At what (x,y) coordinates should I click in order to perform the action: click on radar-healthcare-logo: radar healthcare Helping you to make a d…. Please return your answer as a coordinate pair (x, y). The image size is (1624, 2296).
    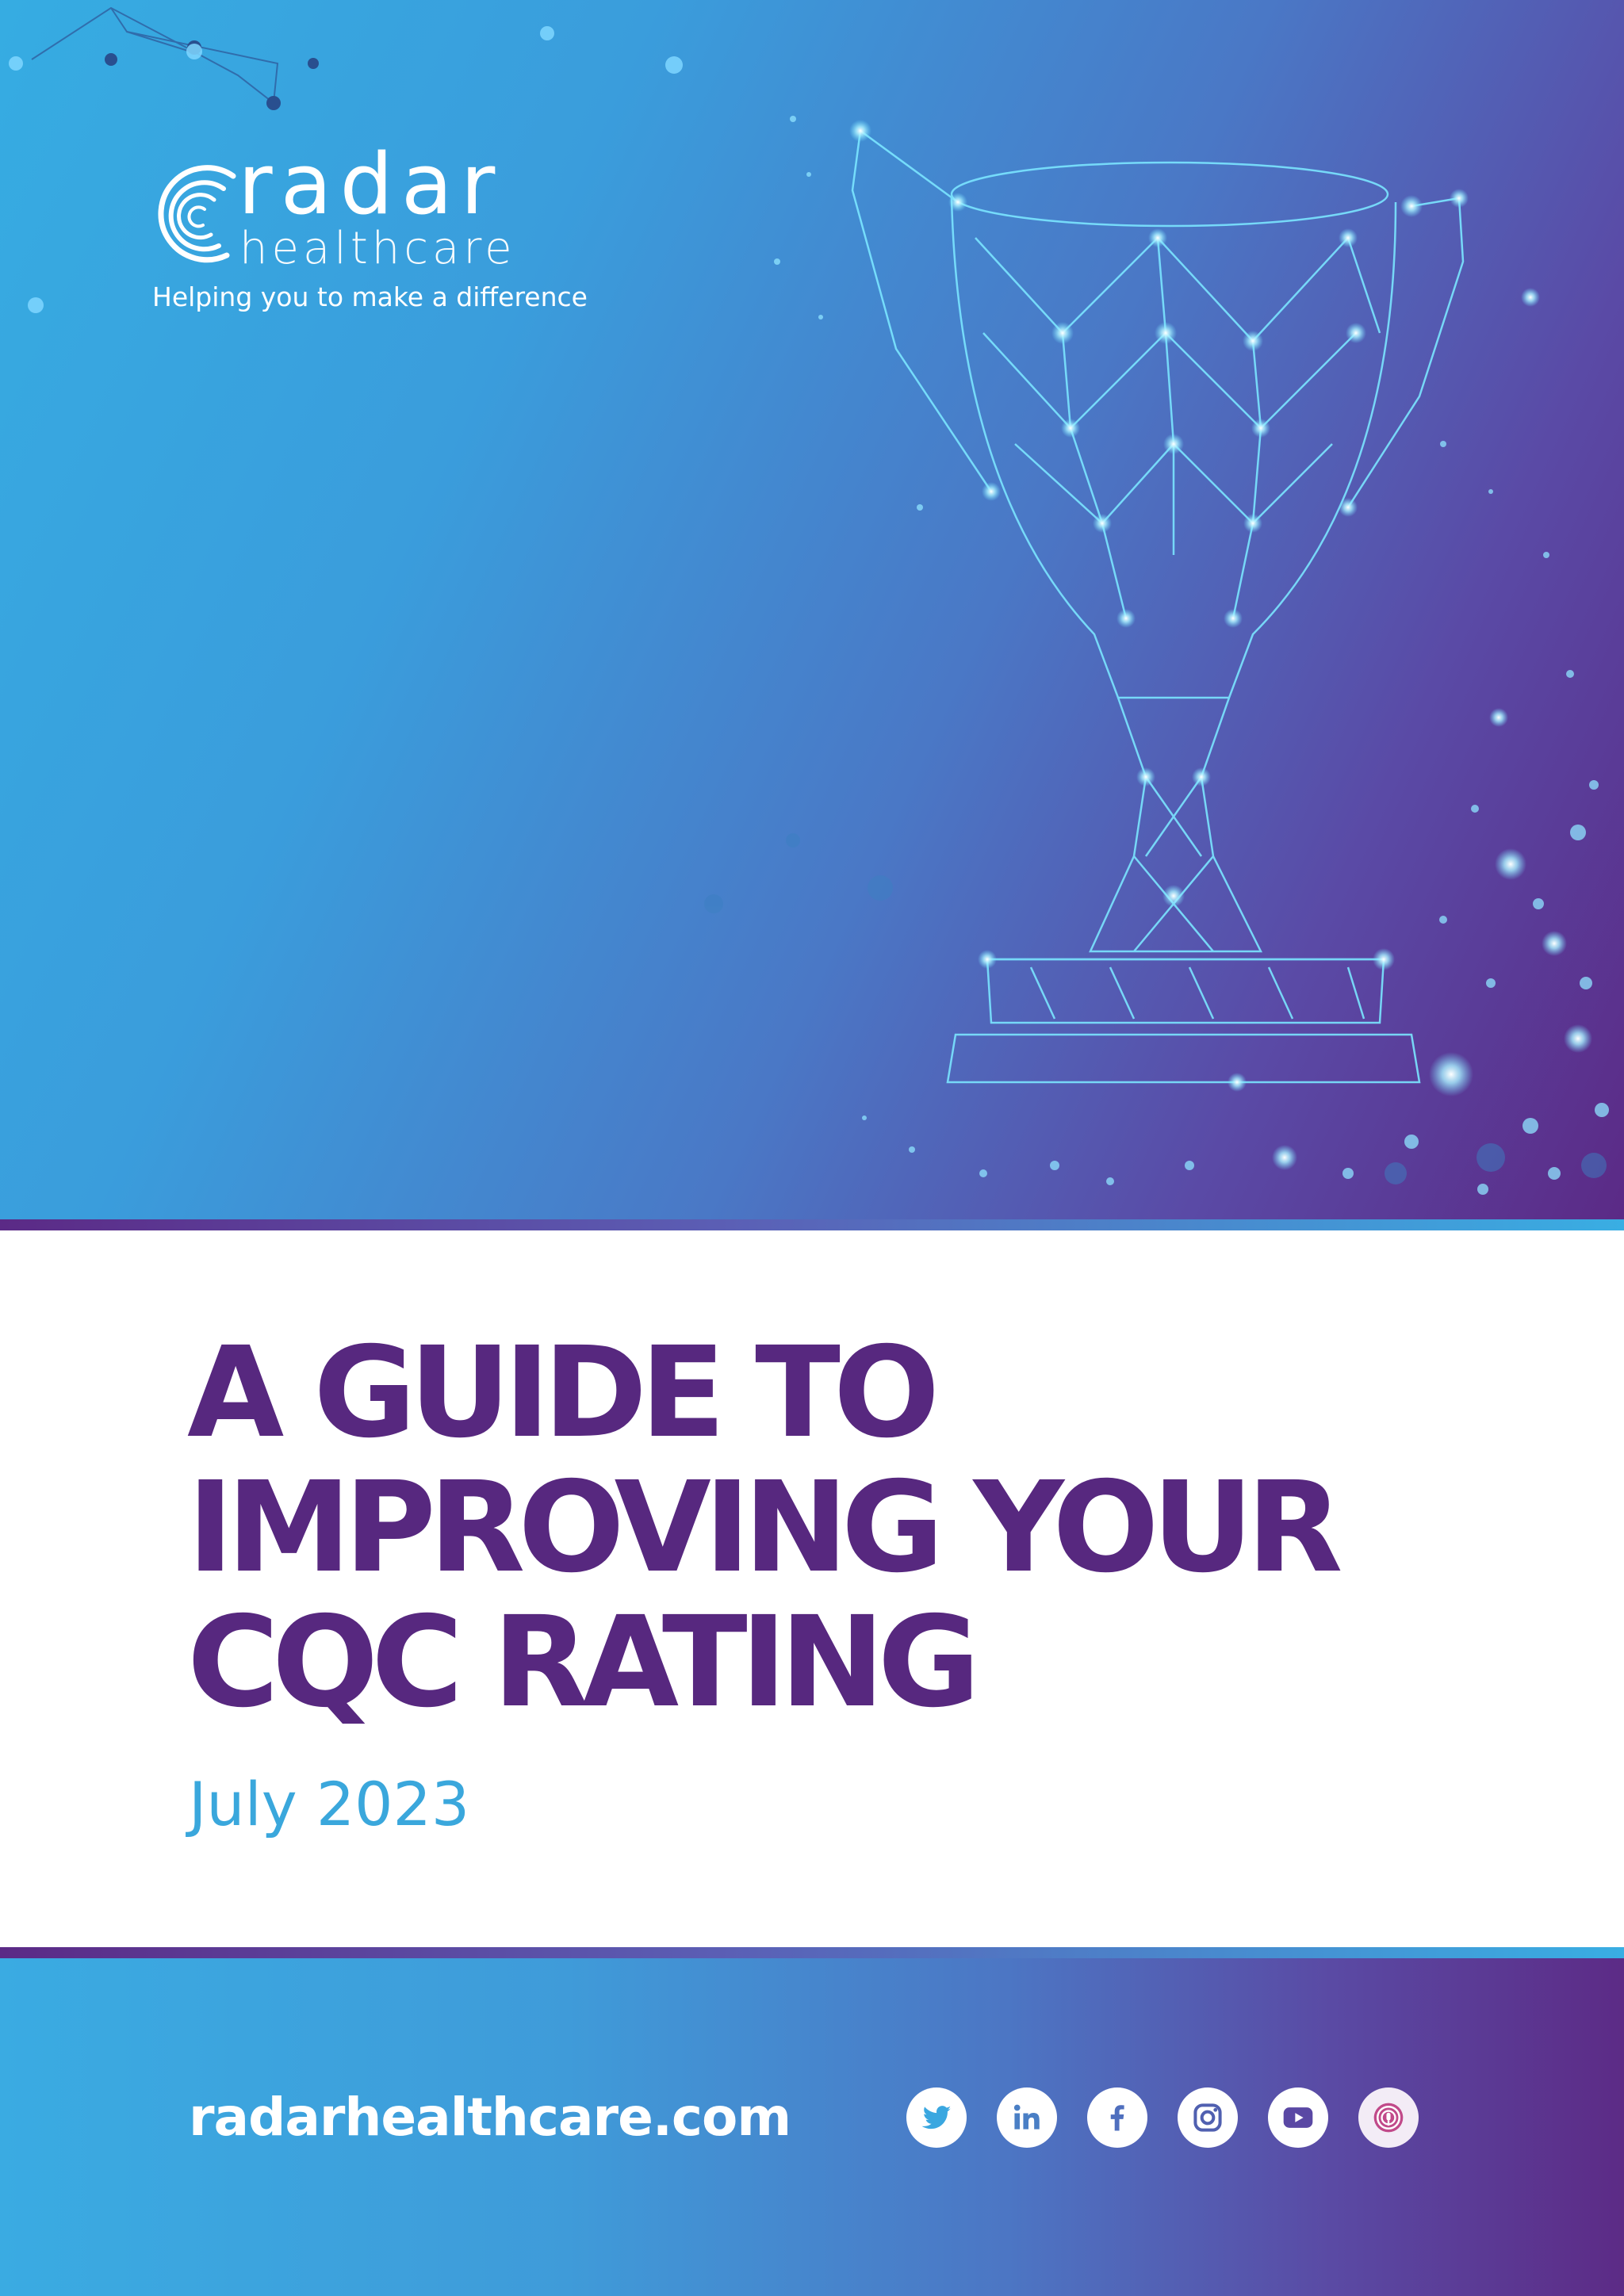
    Looking at the image, I should click on (369, 234).